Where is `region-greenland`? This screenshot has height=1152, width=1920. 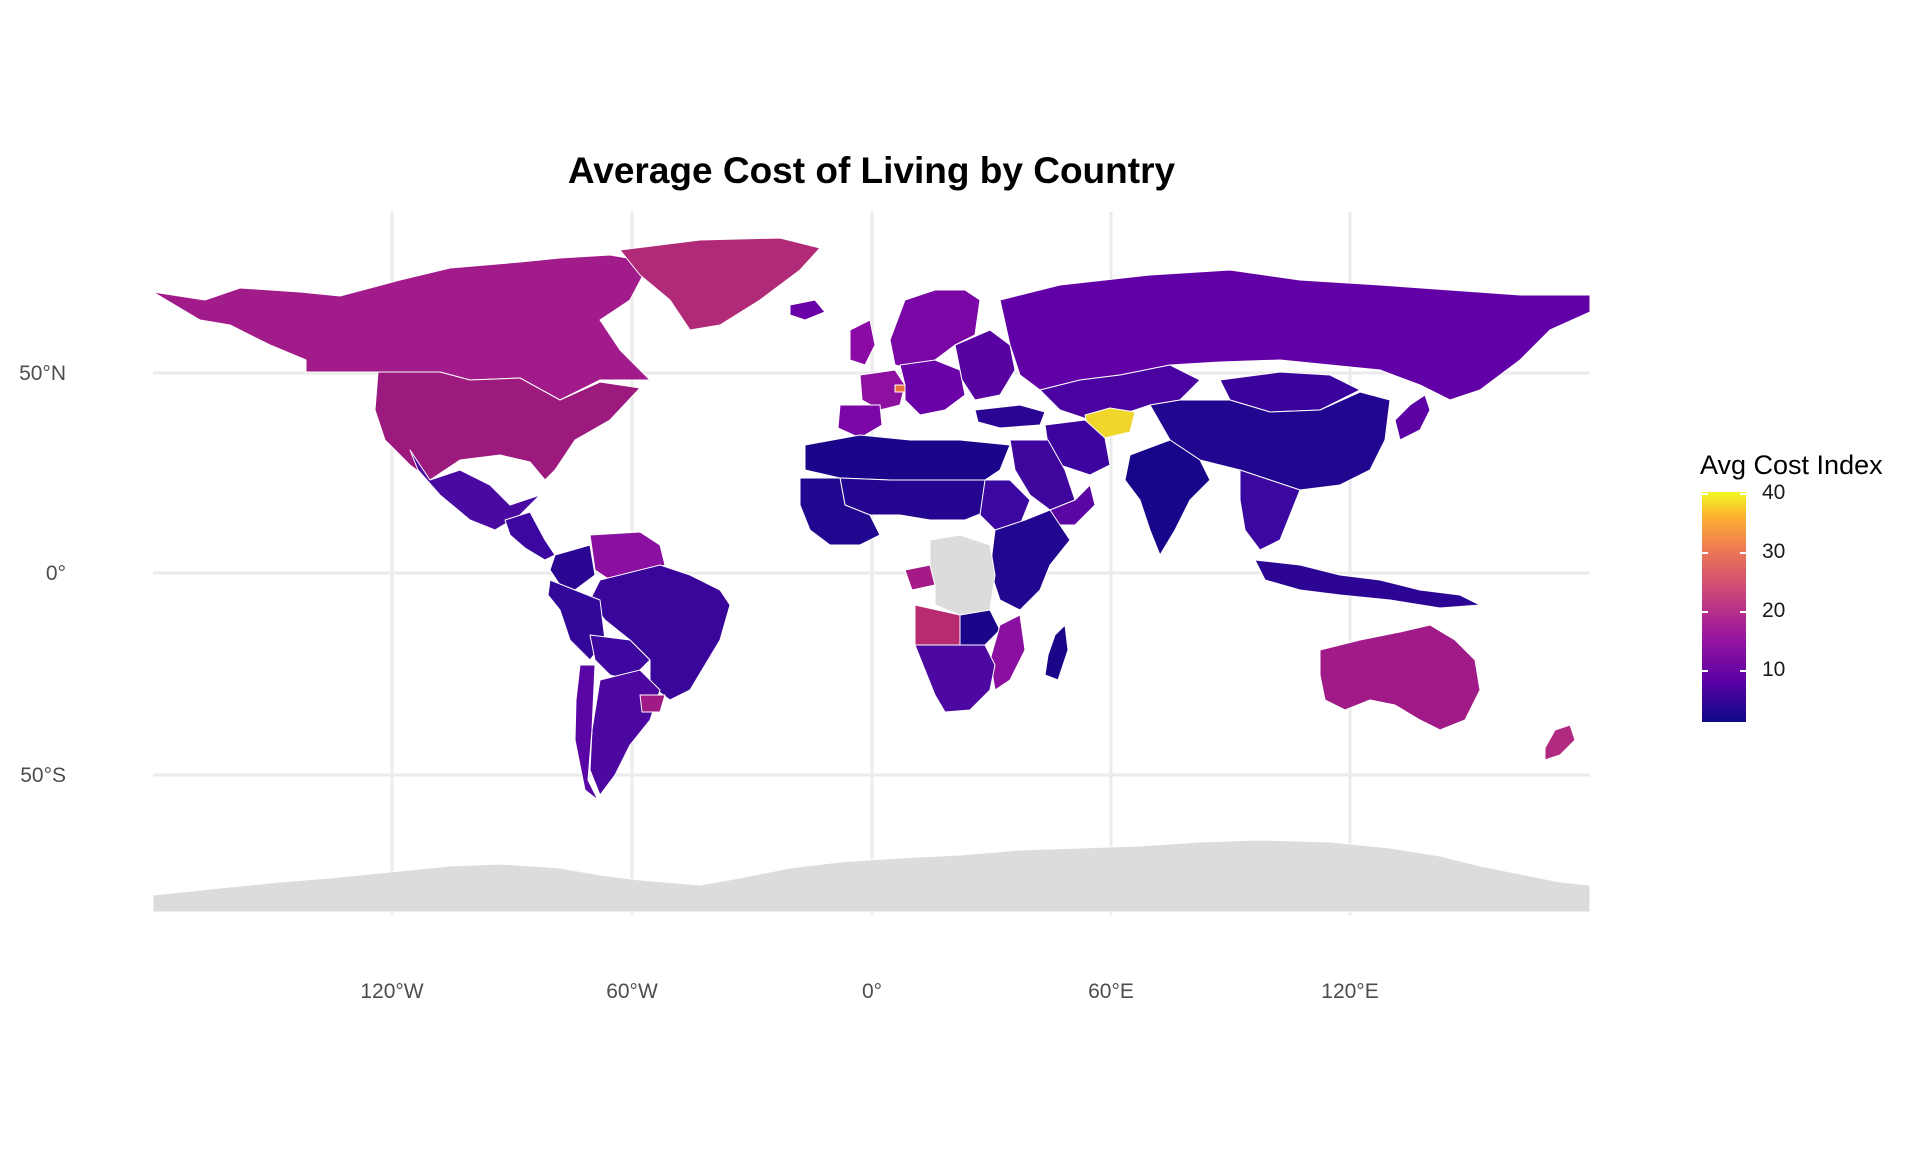
region-greenland is located at coordinates (720, 284).